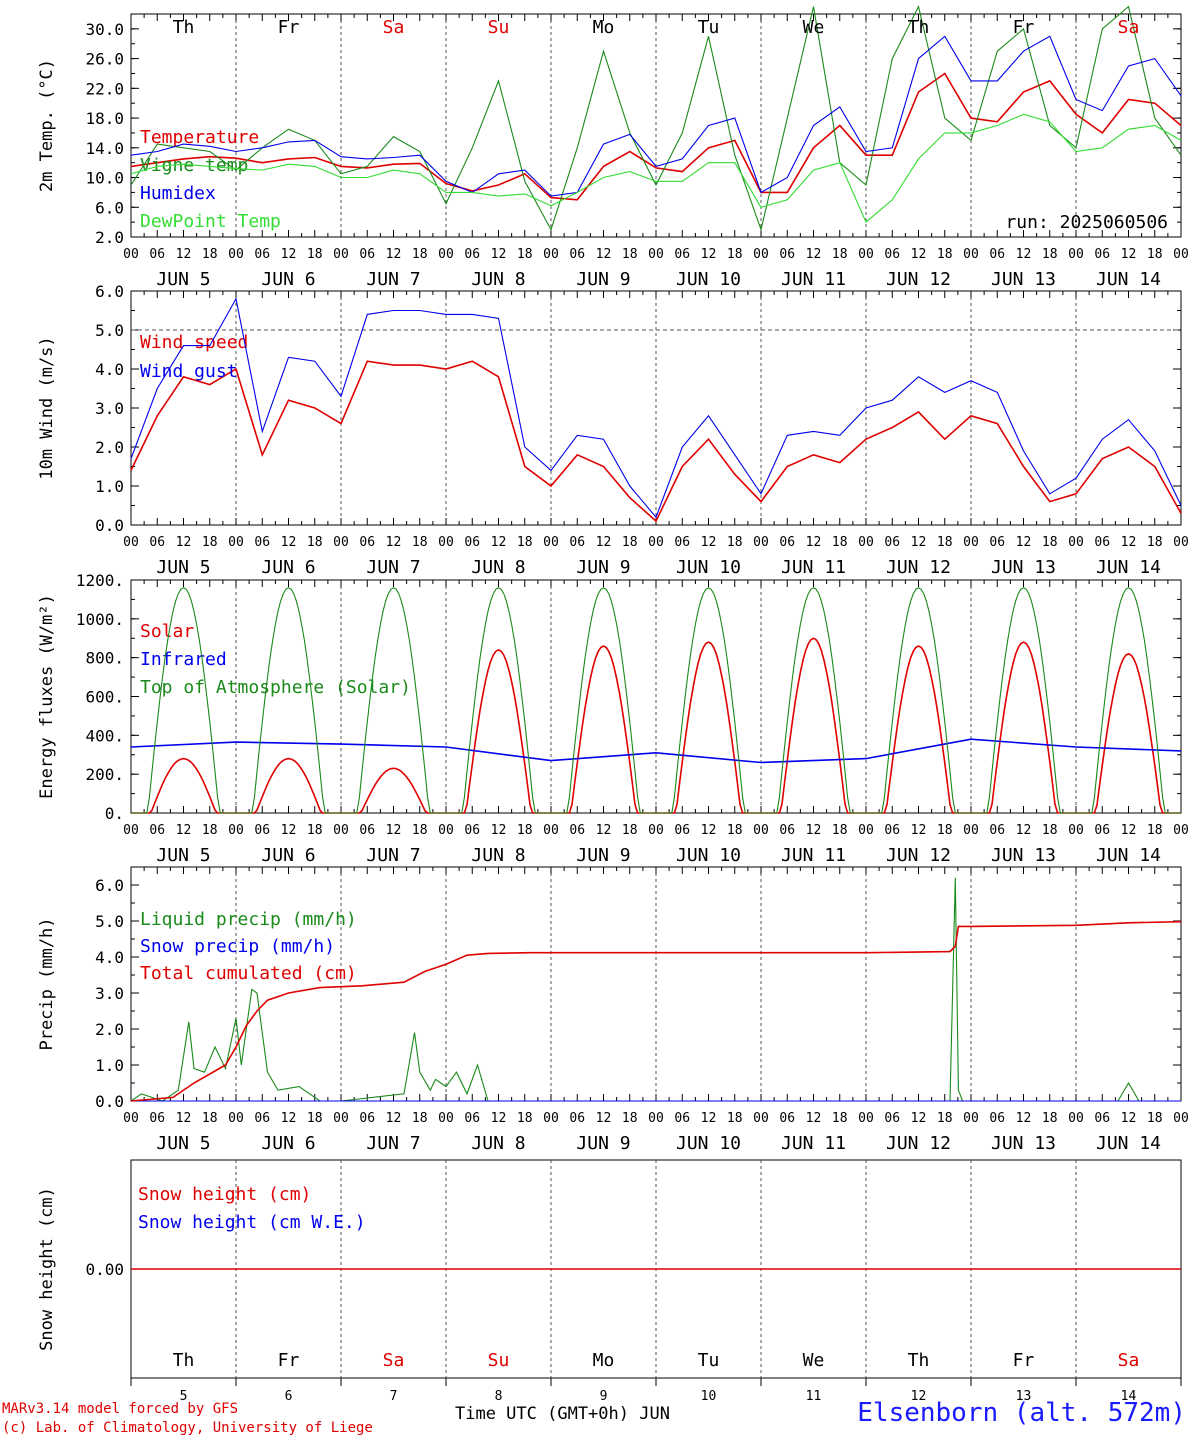 This screenshot has width=1194, height=1440. I want to click on day-label: Th, so click(184, 1360).